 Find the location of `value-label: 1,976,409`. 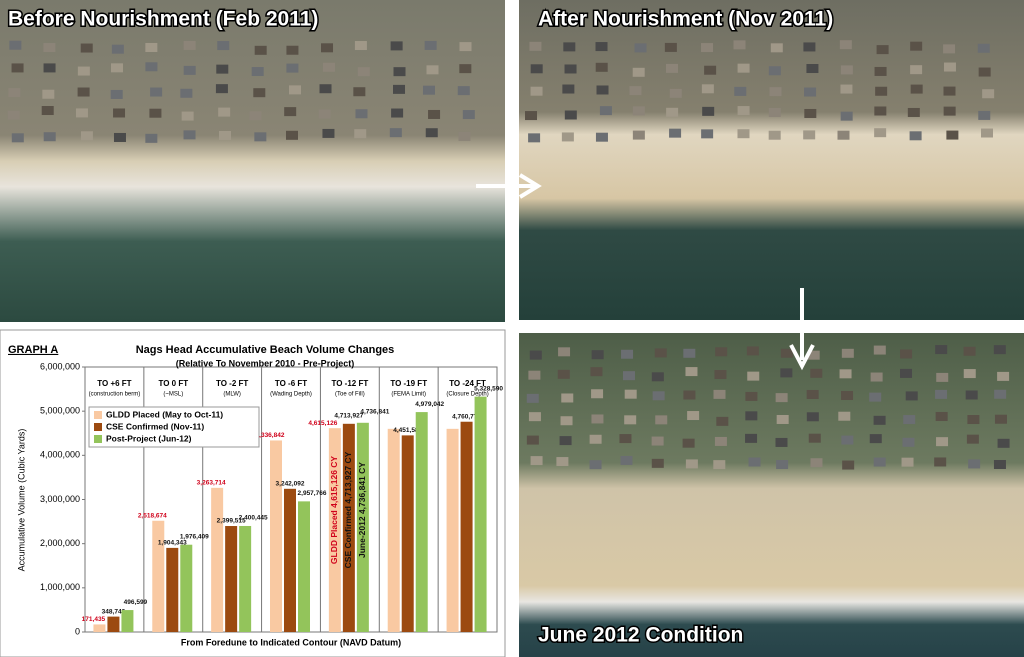

value-label: 1,976,409 is located at coordinates (194, 536).